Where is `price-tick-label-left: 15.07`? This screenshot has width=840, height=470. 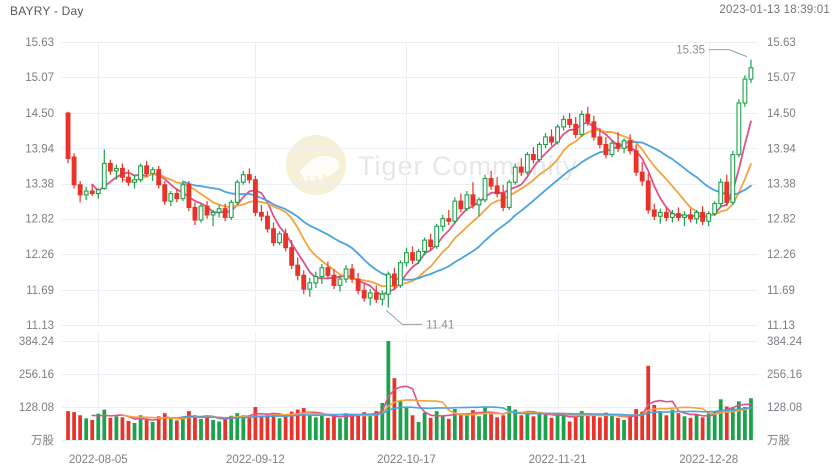
price-tick-label-left: 15.07 is located at coordinates (39, 78).